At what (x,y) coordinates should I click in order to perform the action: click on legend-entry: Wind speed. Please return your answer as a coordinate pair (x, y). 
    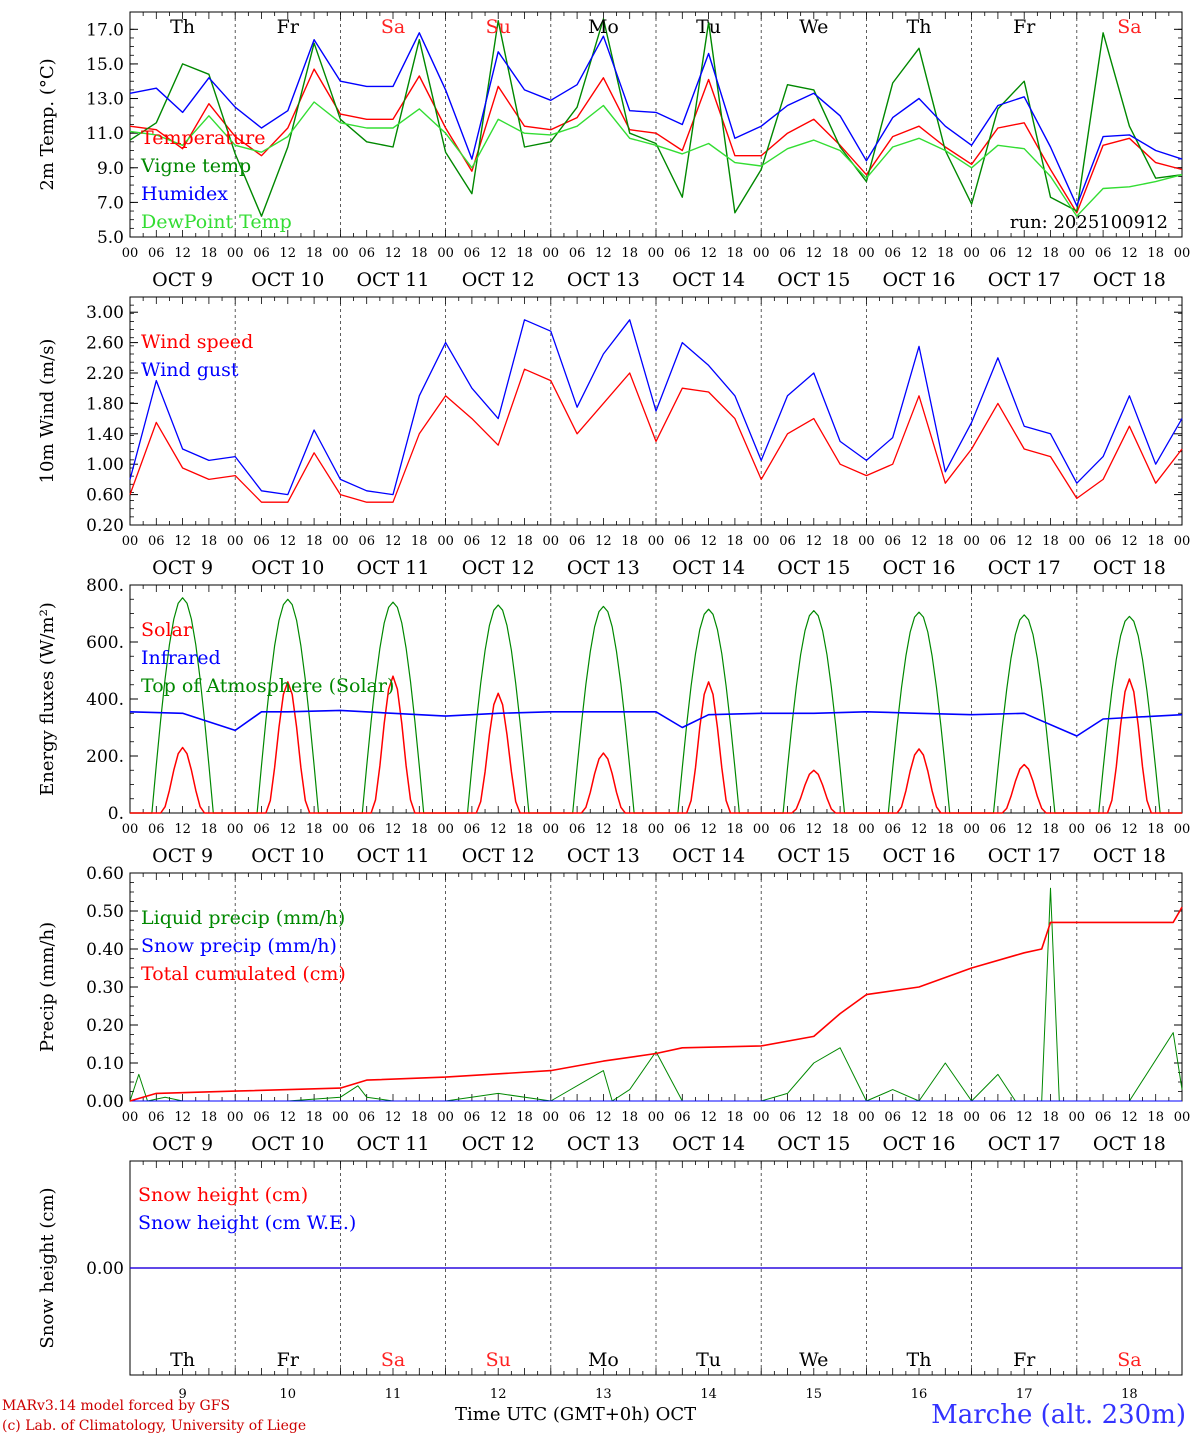
    Looking at the image, I should click on (197, 342).